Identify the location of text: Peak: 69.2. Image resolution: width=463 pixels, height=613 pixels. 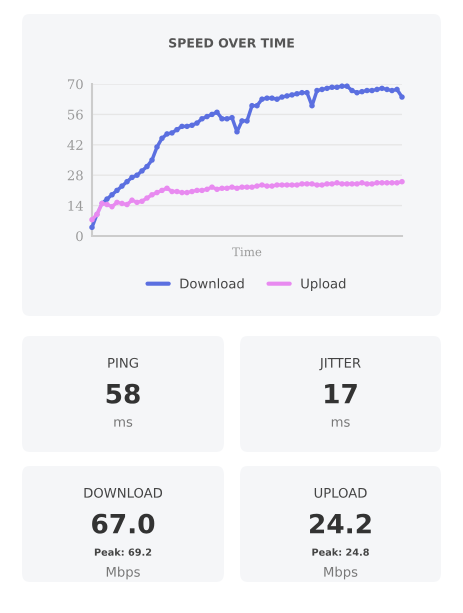
(123, 552).